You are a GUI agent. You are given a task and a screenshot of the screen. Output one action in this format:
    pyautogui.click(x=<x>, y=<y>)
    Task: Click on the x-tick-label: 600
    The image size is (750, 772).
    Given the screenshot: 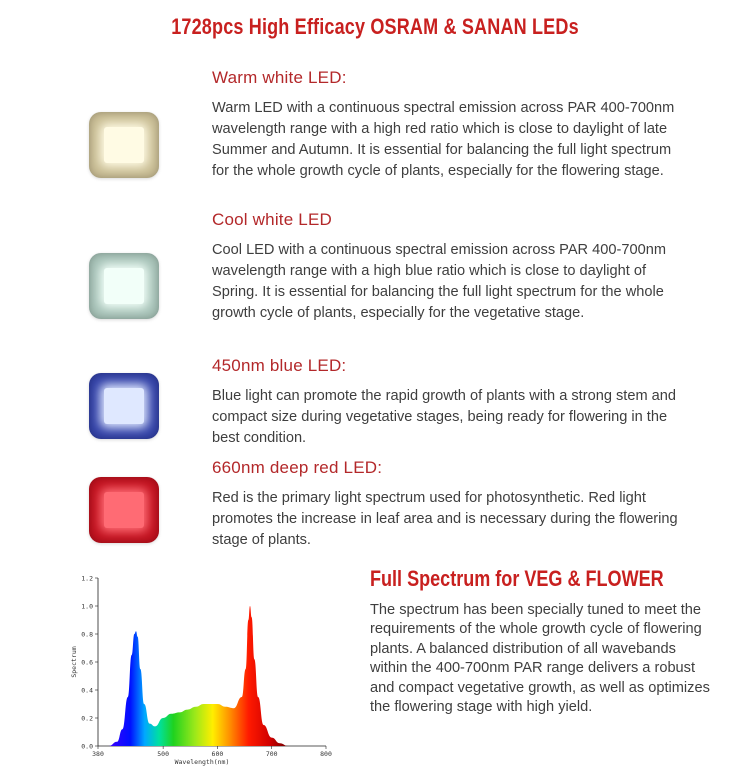 What is the action you would take?
    pyautogui.click(x=218, y=754)
    